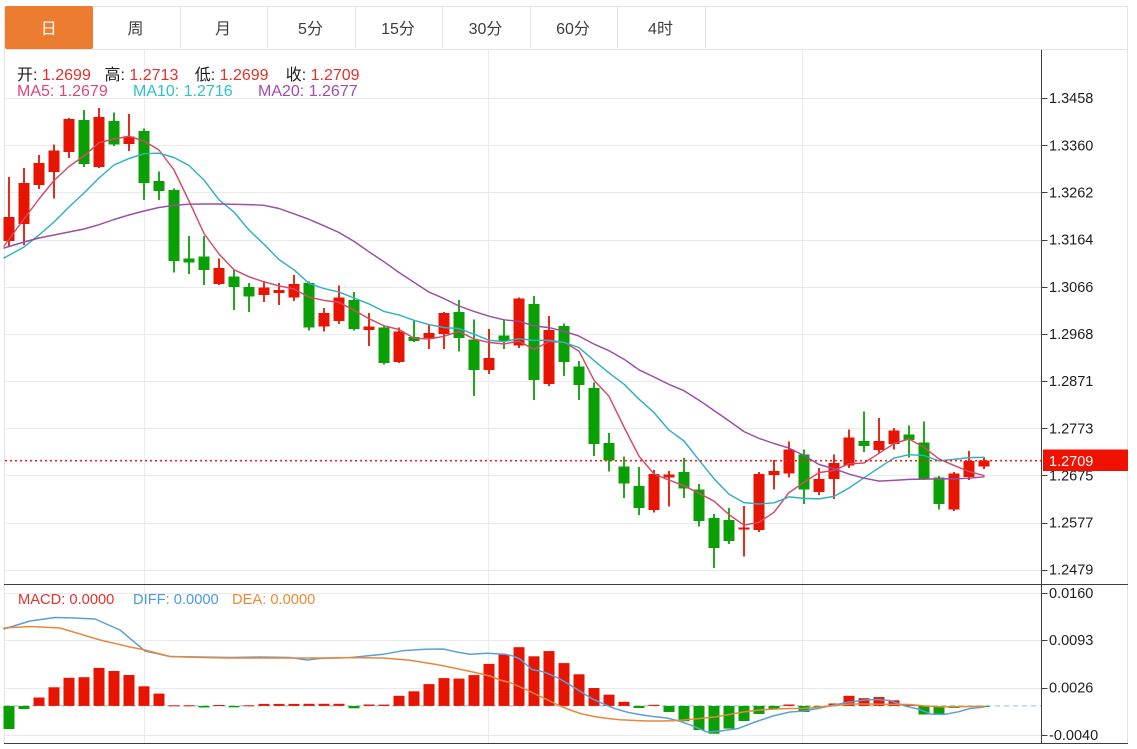 This screenshot has height=749, width=1137. Describe the element at coordinates (1071, 382) in the screenshot. I see `svg-text: 1.2871` at that location.